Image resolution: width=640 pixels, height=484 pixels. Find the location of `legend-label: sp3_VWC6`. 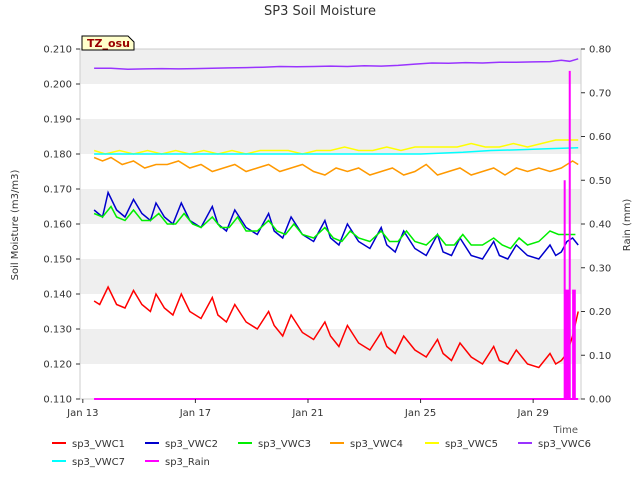

legend-label: sp3_VWC6 is located at coordinates (564, 444).